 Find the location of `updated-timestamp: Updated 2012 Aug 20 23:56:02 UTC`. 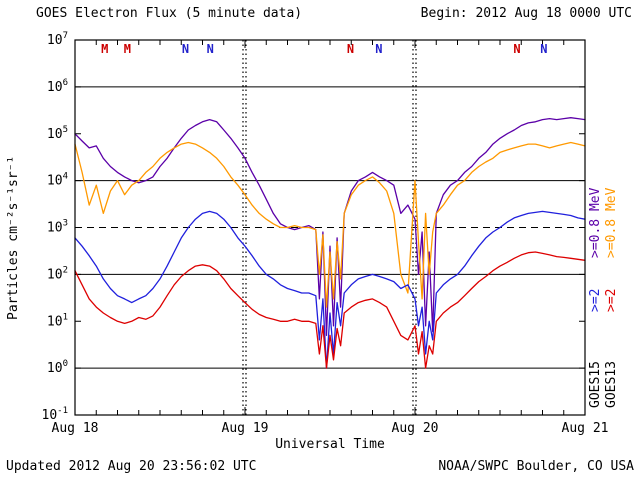

updated-timestamp: Updated 2012 Aug 20 23:56:02 UTC is located at coordinates (131, 466).